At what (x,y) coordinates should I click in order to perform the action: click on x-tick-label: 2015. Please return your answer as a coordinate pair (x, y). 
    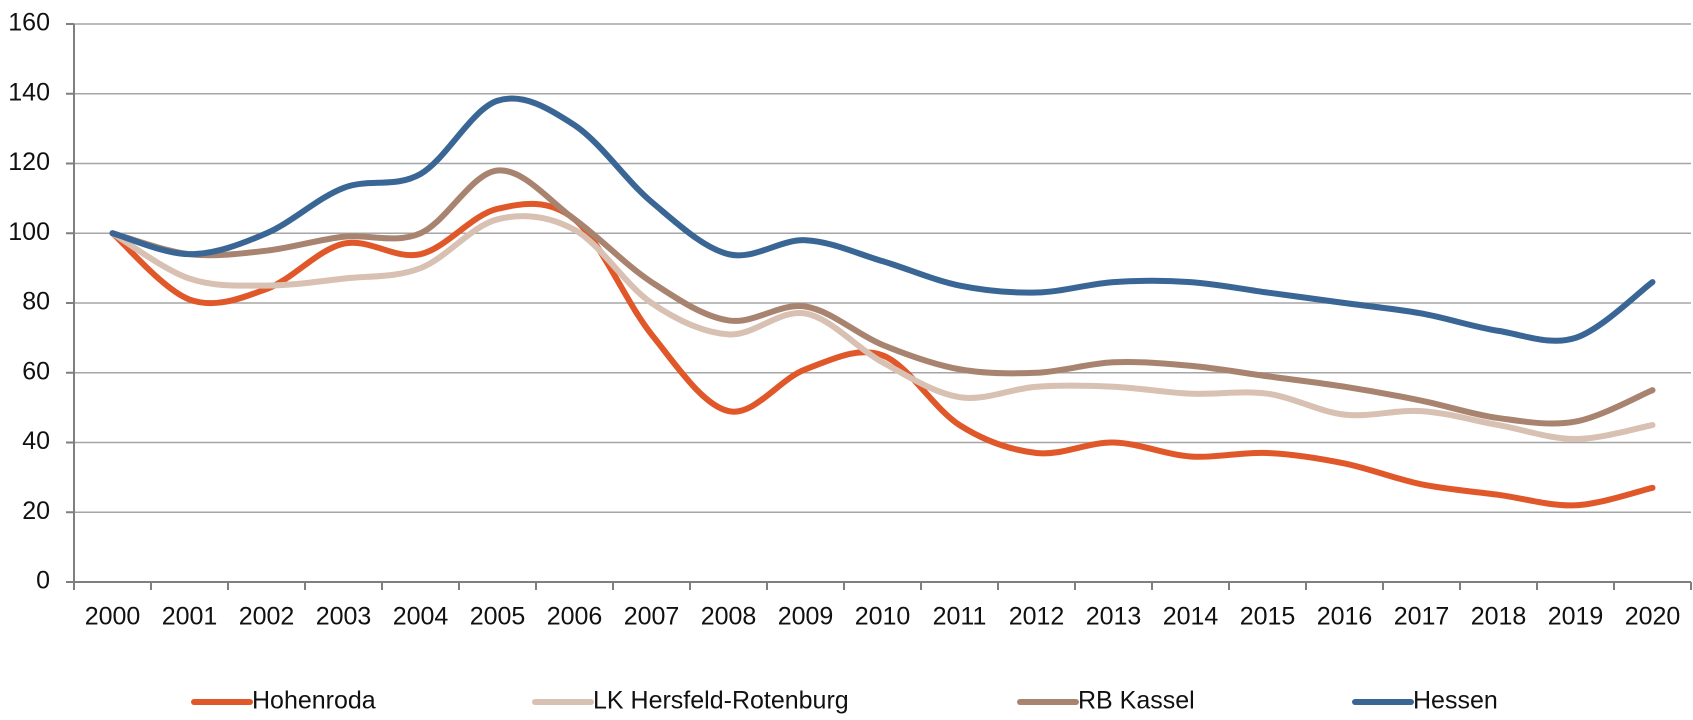
    Looking at the image, I should click on (1268, 617).